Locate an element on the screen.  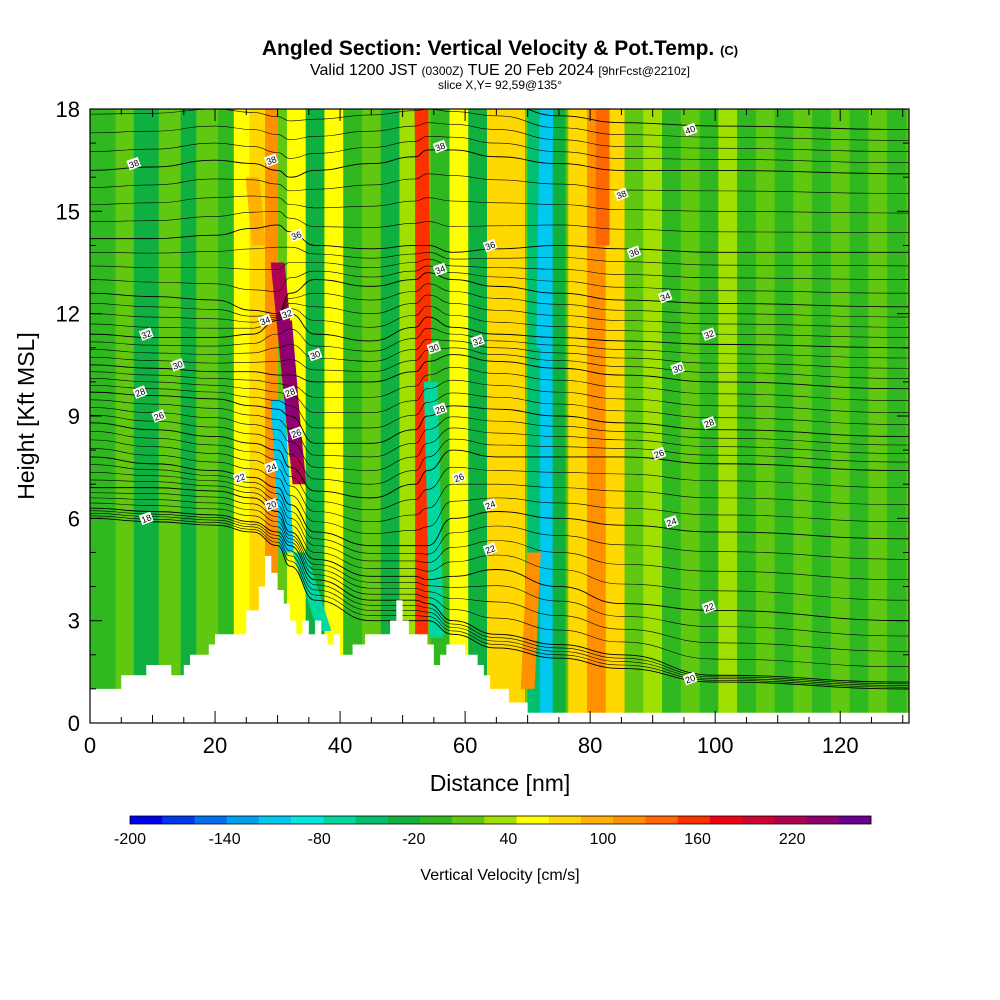
contour-label-11: 32 is located at coordinates (287, 313).